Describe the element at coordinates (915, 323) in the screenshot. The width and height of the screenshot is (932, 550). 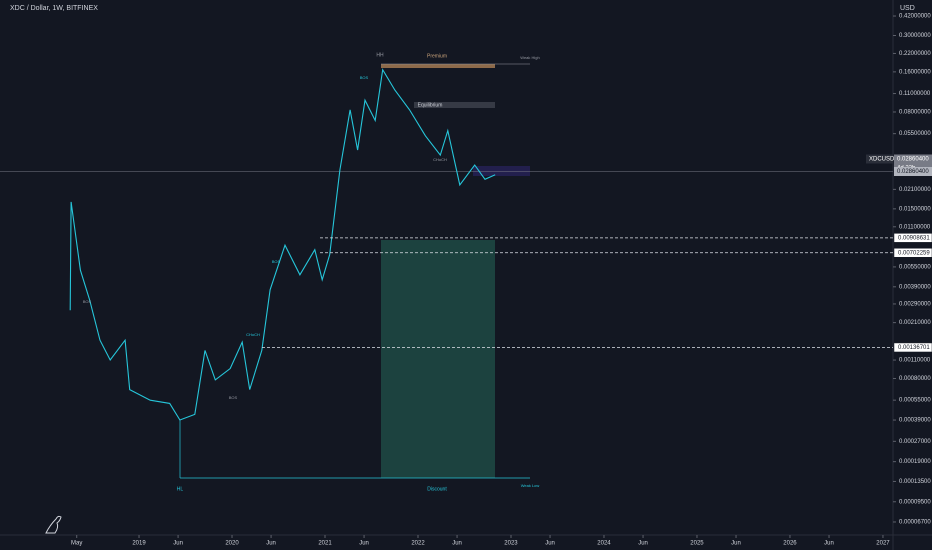
I see `y-tick-label: 0.00210000` at that location.